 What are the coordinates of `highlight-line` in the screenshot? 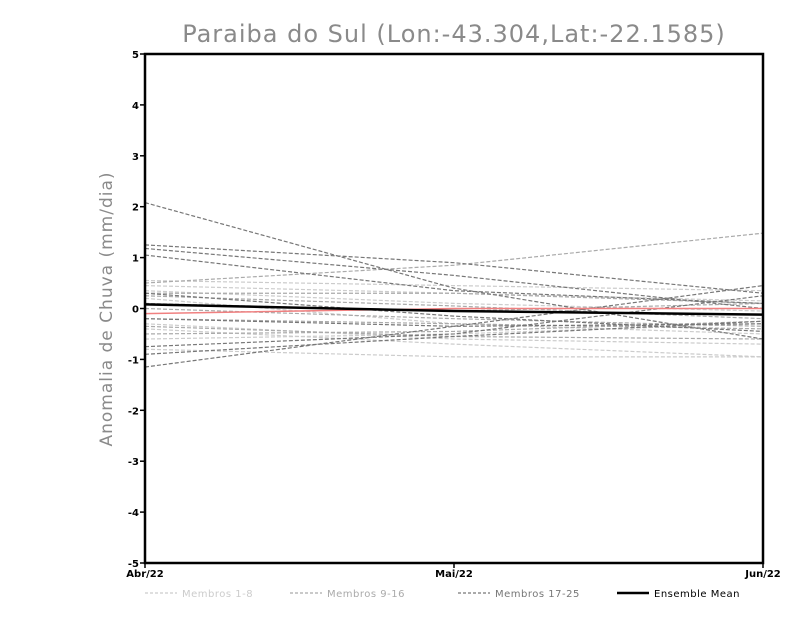 It's located at (453, 311).